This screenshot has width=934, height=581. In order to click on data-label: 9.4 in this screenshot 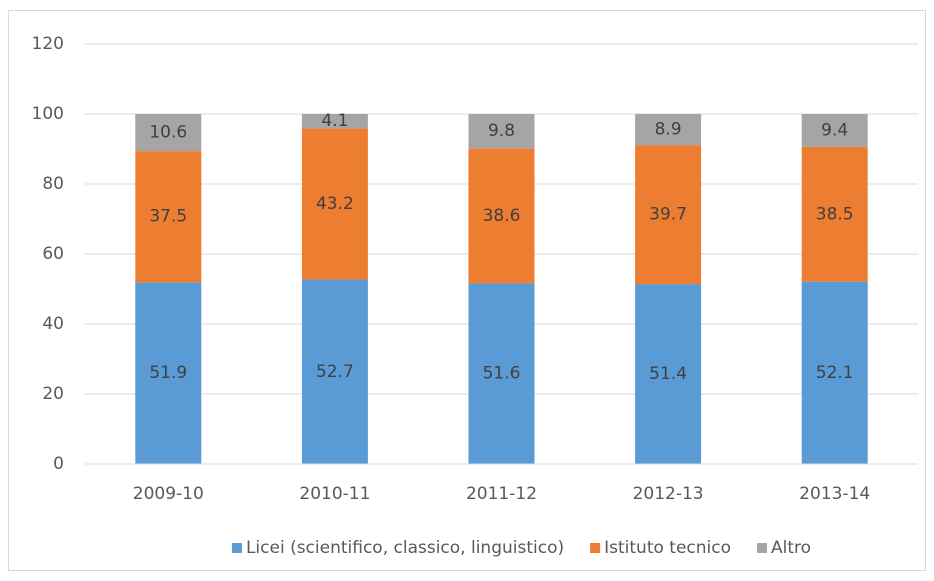, I will do `click(834, 130)`.